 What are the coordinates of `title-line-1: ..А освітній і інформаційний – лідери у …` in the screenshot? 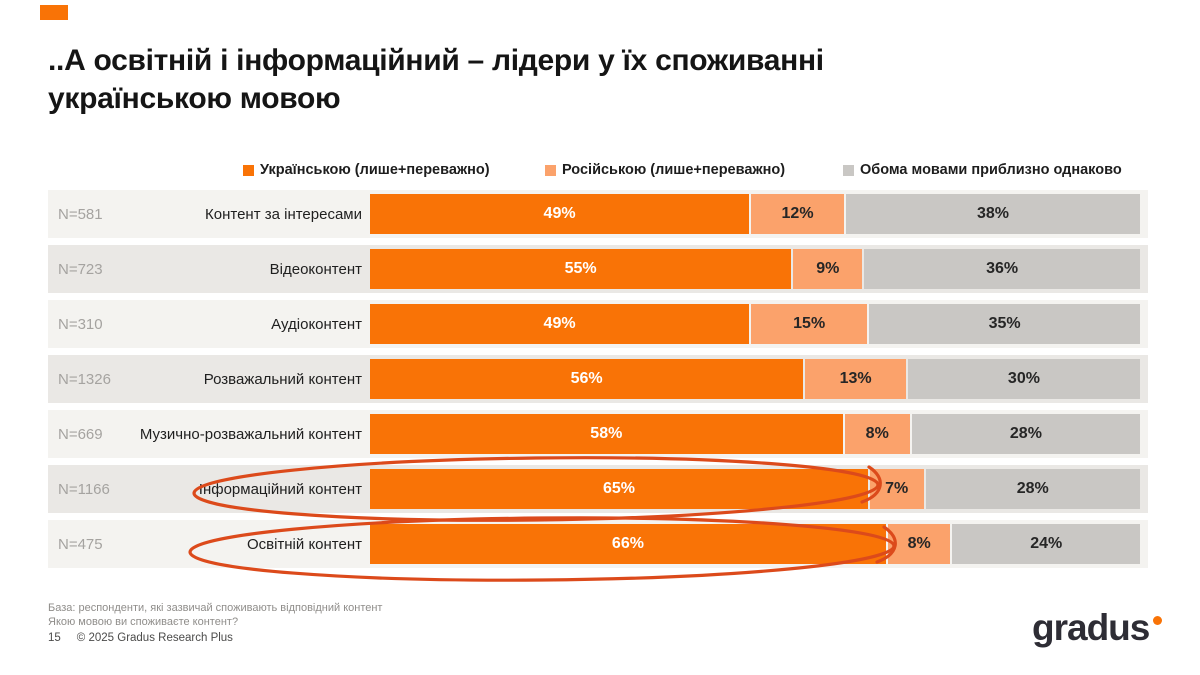 It's located at (436, 60).